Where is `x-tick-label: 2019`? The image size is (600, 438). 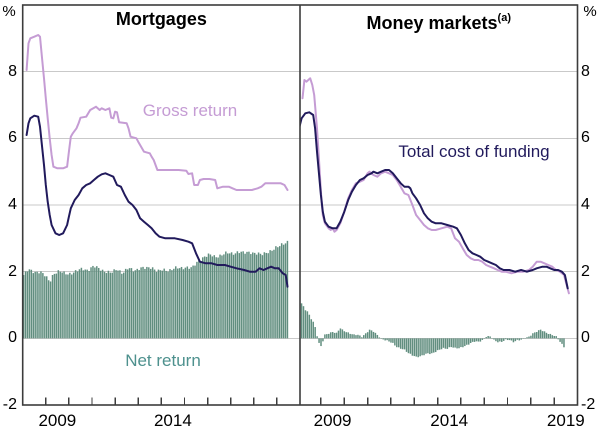 x-tick-label: 2019 is located at coordinates (565, 420).